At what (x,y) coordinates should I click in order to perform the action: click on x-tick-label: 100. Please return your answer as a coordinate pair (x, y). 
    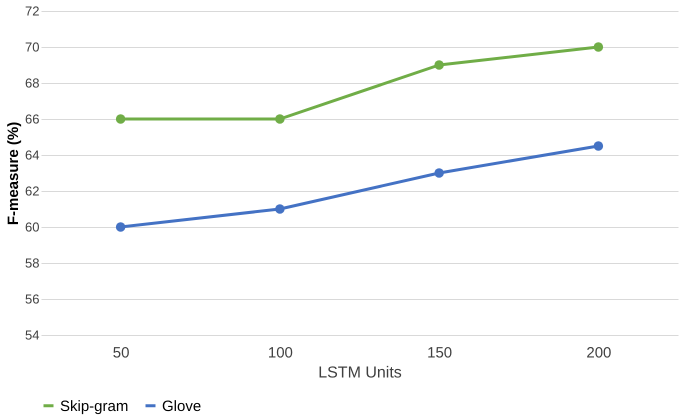
    Looking at the image, I should click on (280, 353).